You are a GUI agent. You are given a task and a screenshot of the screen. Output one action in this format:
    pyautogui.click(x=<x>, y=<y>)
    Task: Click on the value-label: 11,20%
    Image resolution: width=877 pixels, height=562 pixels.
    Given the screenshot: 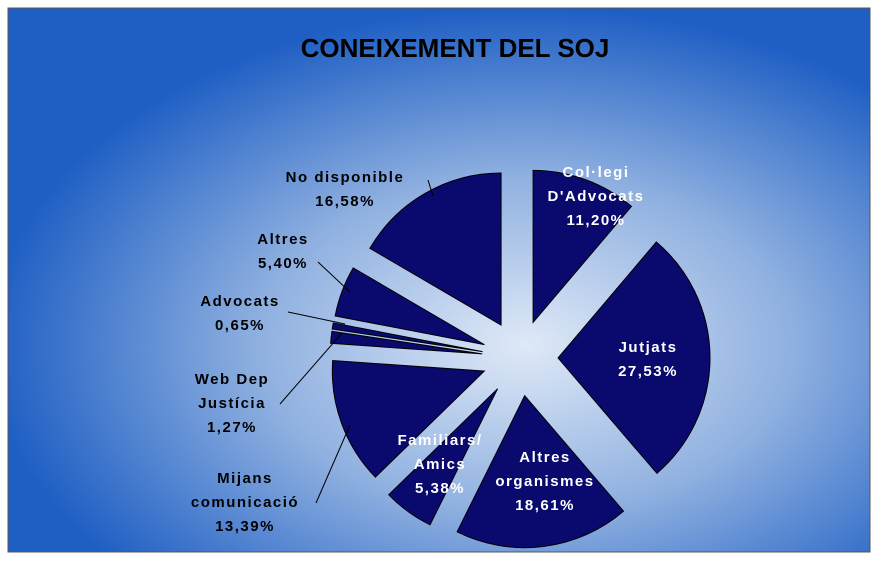 What is the action you would take?
    pyautogui.click(x=595, y=220)
    